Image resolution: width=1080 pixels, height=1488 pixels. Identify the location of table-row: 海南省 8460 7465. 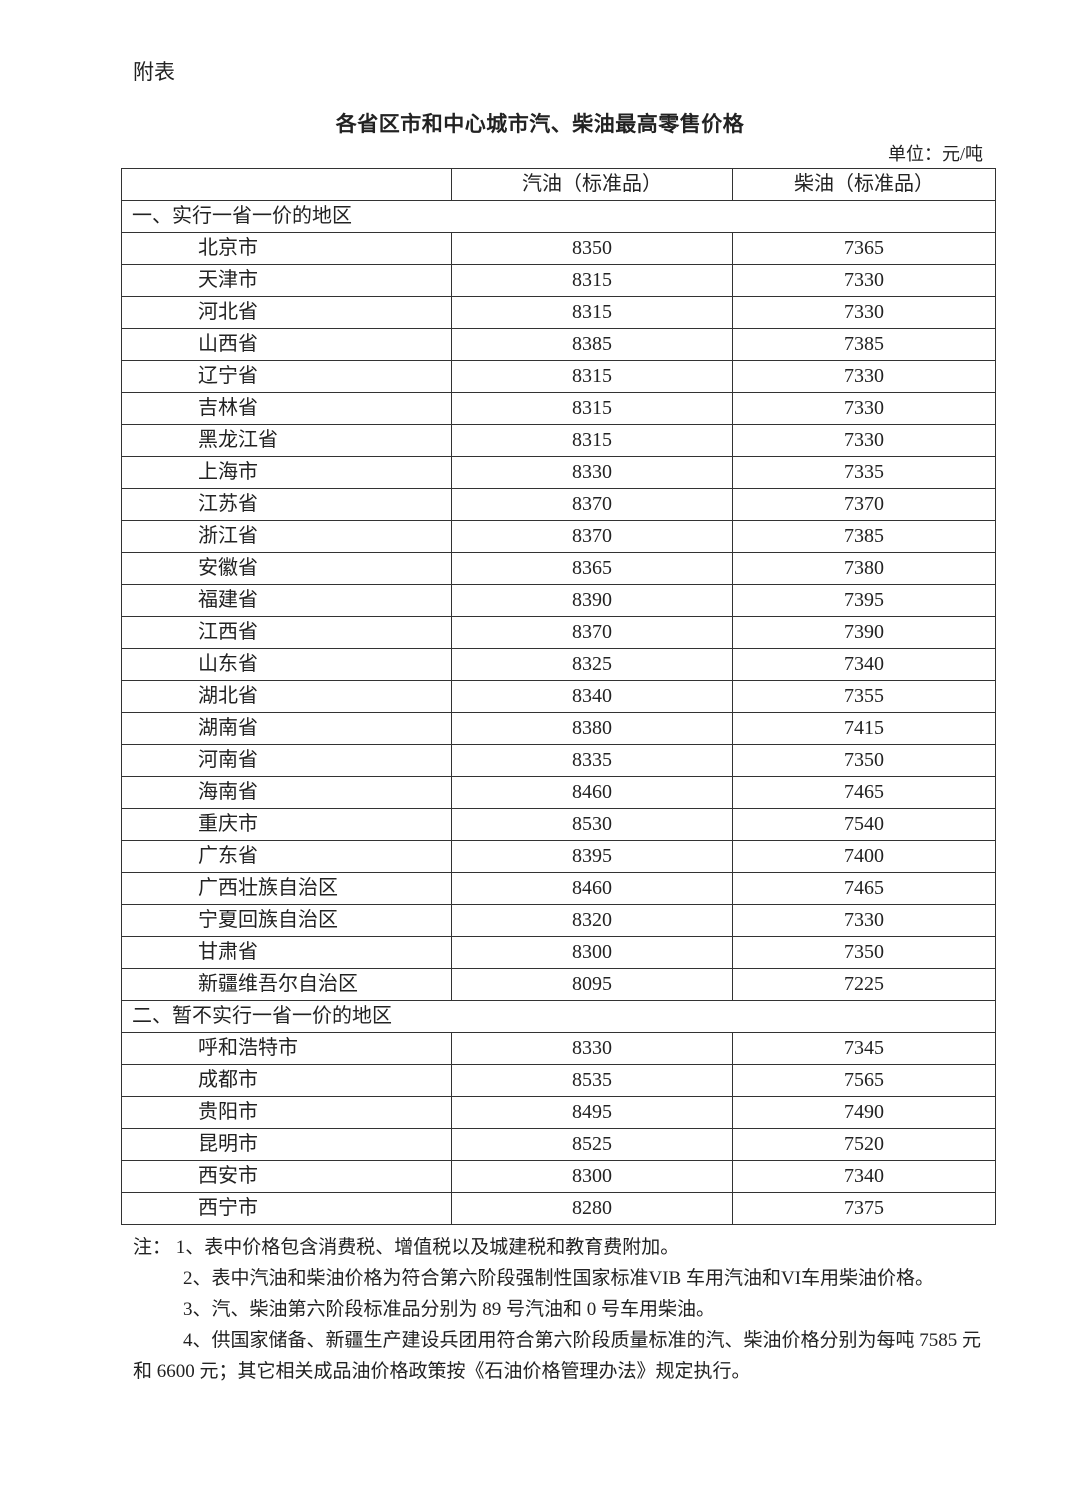
(558, 792).